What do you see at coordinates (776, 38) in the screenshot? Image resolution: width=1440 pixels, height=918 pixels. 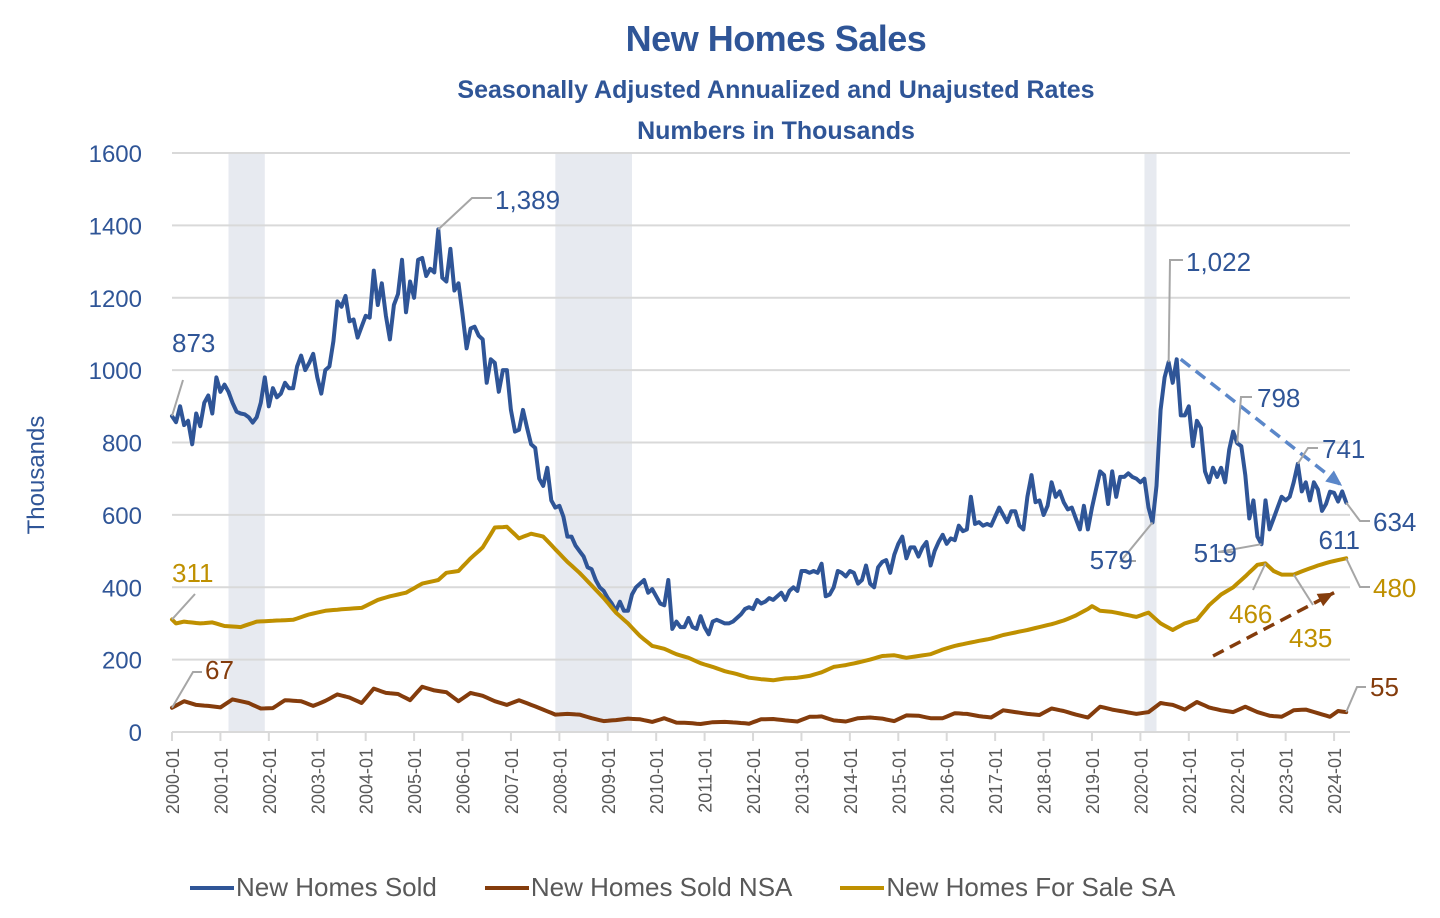 I see `chart-title: New Homes Sales` at bounding box center [776, 38].